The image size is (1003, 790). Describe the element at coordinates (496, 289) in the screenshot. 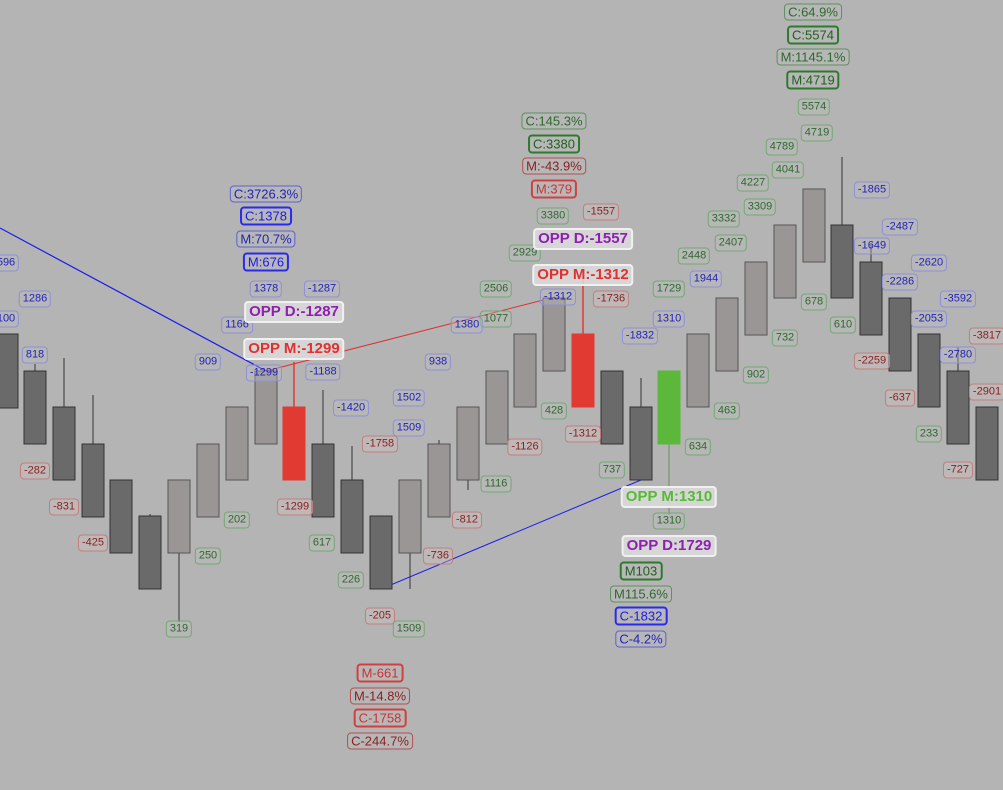

I see `data-label: 2506` at that location.